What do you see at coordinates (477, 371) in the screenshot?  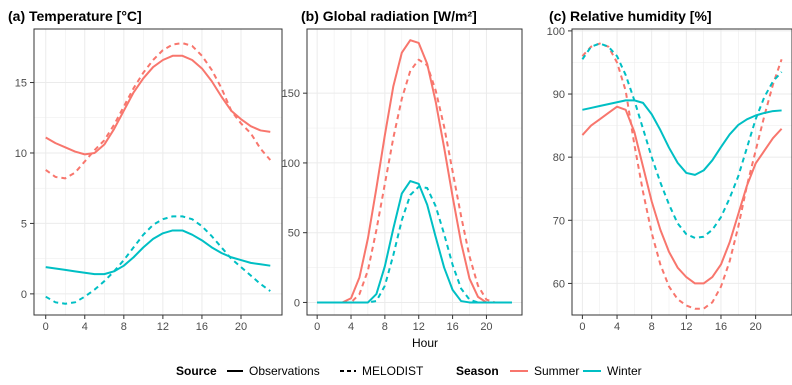 I see `legend-season-title: Season` at bounding box center [477, 371].